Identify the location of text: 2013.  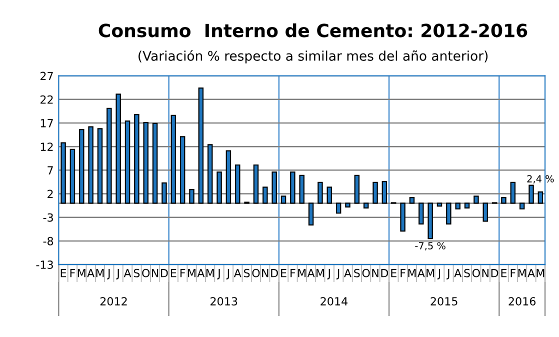
(224, 301).